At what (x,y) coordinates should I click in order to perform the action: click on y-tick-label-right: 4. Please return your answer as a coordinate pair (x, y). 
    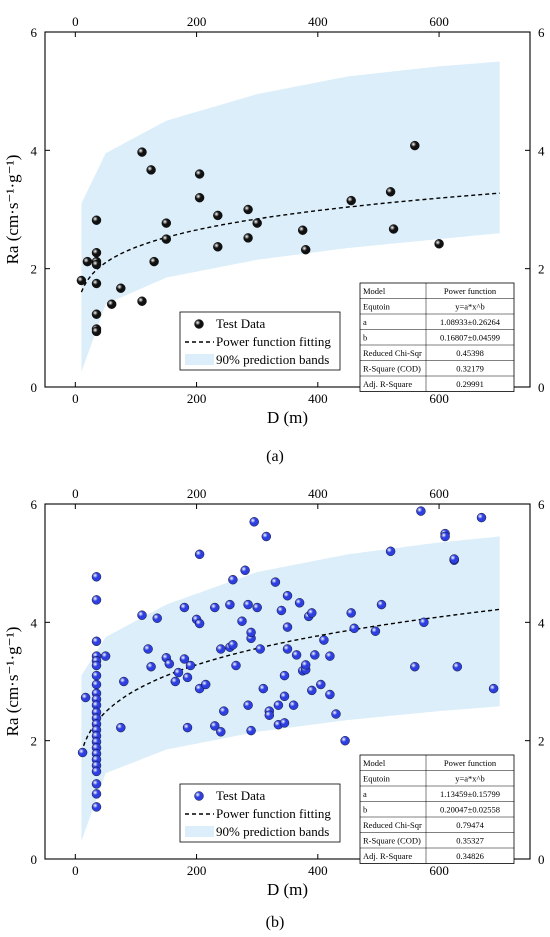
    Looking at the image, I should click on (541, 150).